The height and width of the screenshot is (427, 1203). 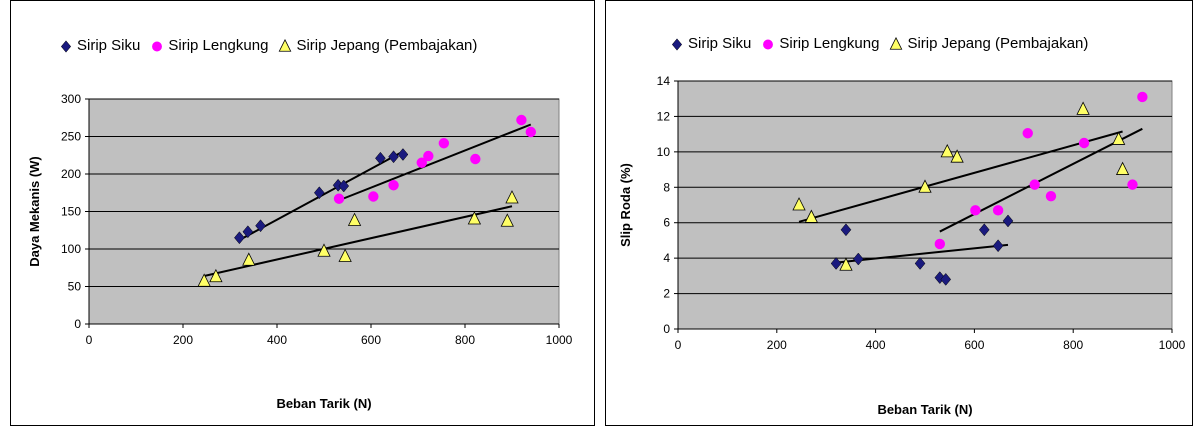 What do you see at coordinates (71, 174) in the screenshot?
I see `y-tick-label: 200` at bounding box center [71, 174].